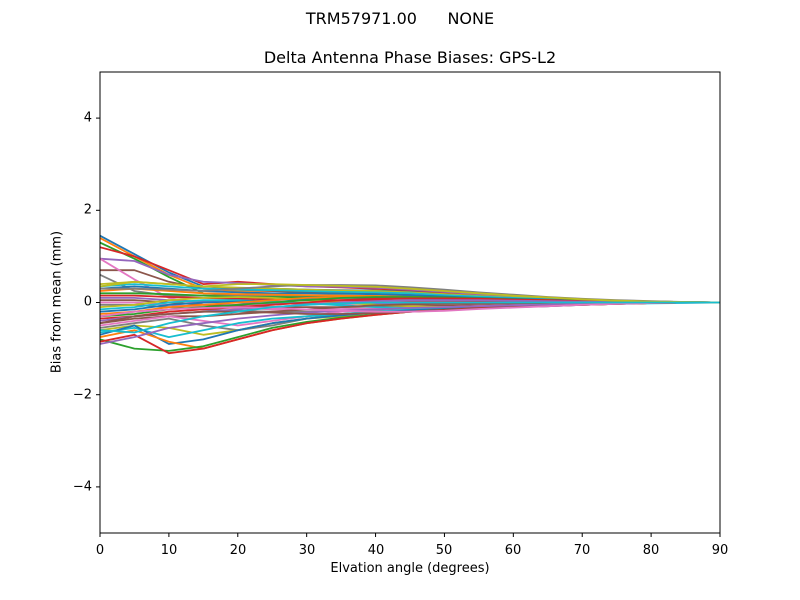 Image resolution: width=800 pixels, height=600 pixels. Describe the element at coordinates (100, 550) in the screenshot. I see `x-tick-label: 0` at that location.